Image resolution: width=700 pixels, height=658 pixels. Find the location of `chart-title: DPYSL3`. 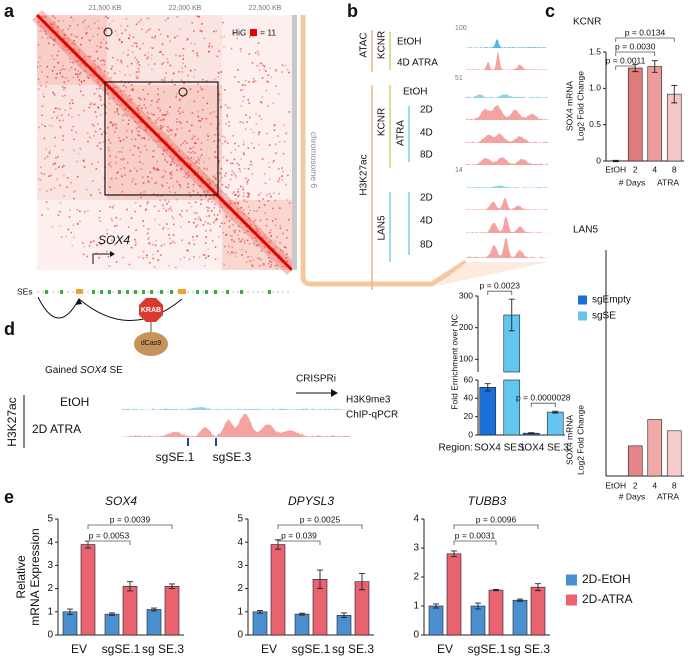

chart-title: DPYSL3 is located at coordinates (311, 501).